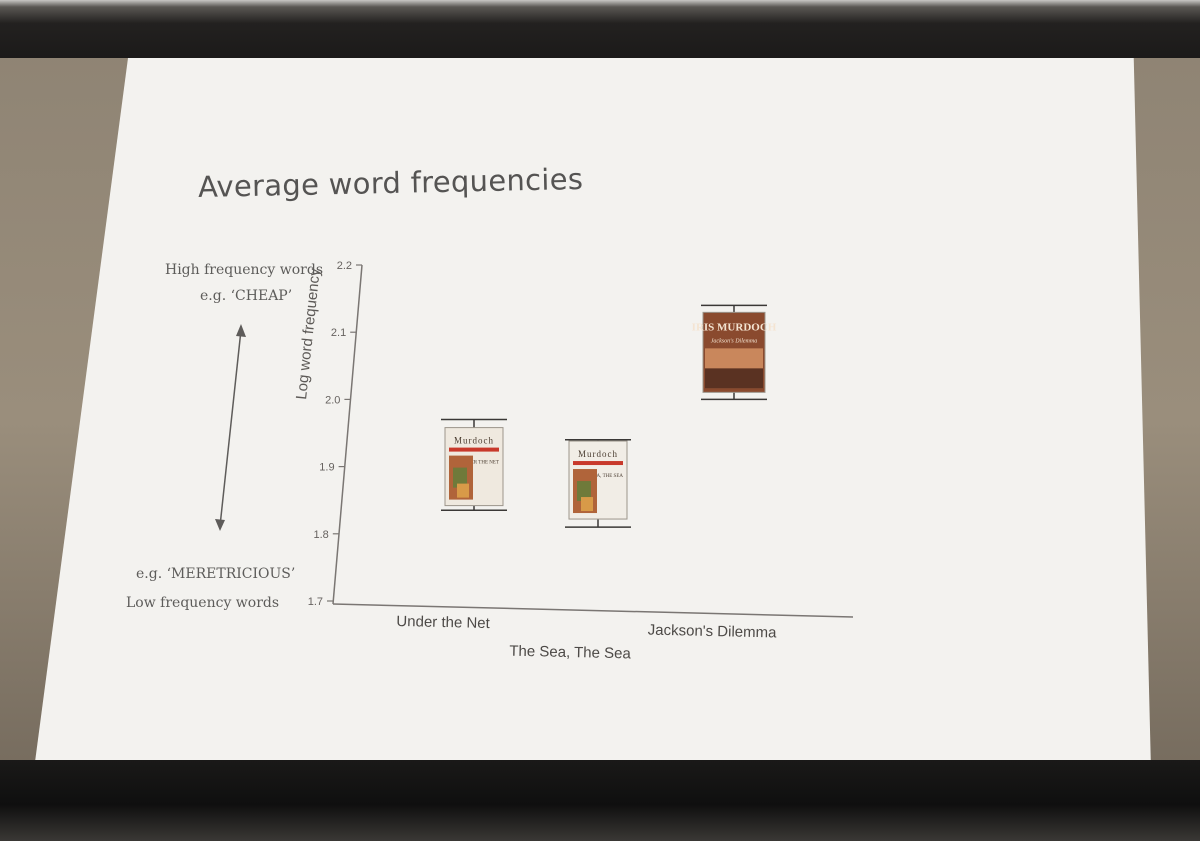 Image resolution: width=1200 pixels, height=841 pixels. What do you see at coordinates (244, 270) in the screenshot?
I see `high-frequency-label: High frequency words` at bounding box center [244, 270].